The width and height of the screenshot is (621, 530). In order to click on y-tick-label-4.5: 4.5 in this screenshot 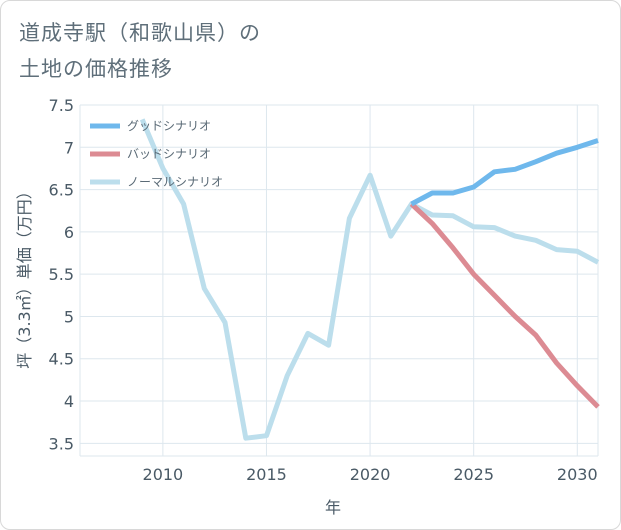, I will do `click(61, 359)`.